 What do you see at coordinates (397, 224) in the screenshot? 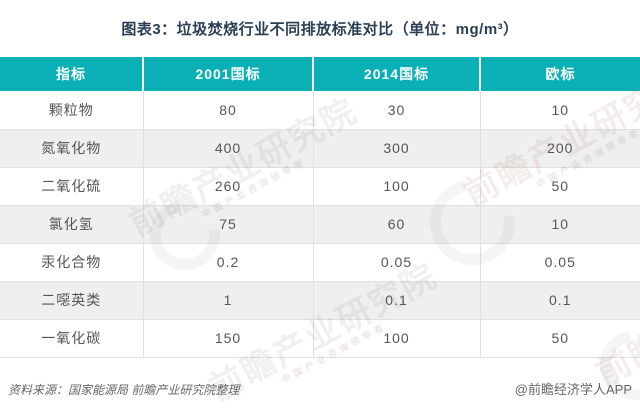
I see `cell-value: 60` at bounding box center [397, 224].